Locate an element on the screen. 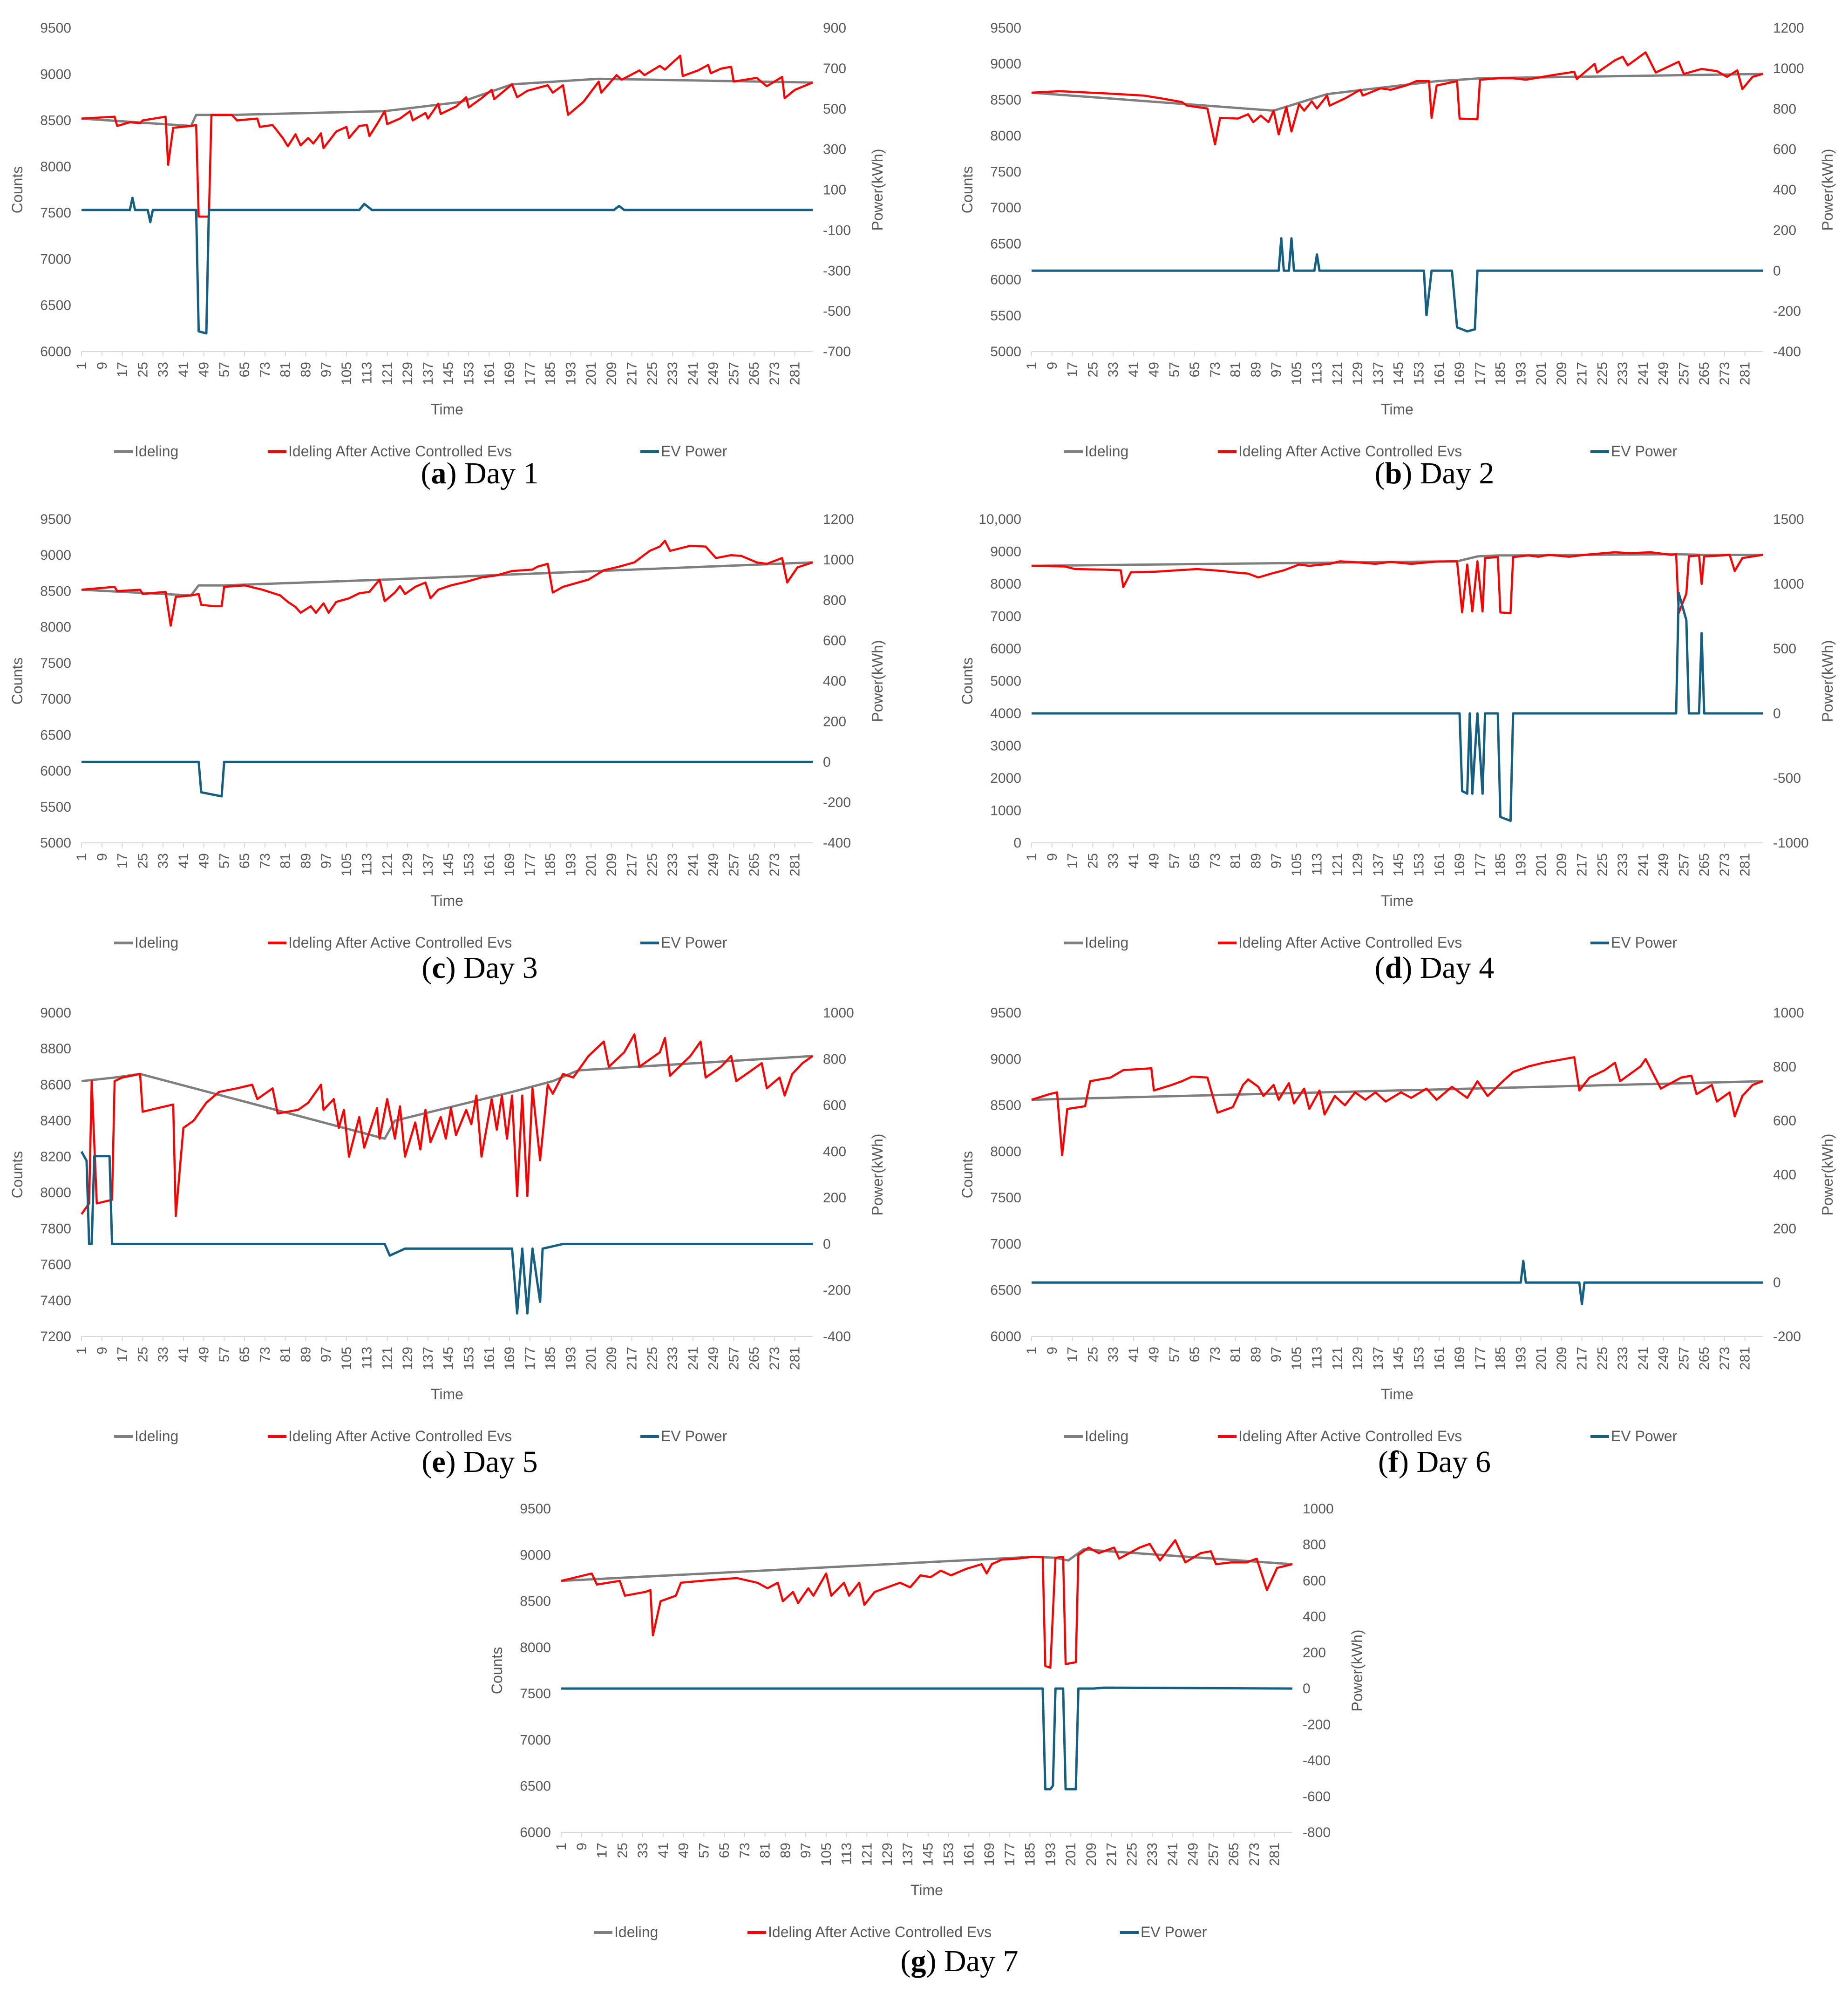 The image size is (1848, 2007). x-tick-label: 25 is located at coordinates (1093, 1355).